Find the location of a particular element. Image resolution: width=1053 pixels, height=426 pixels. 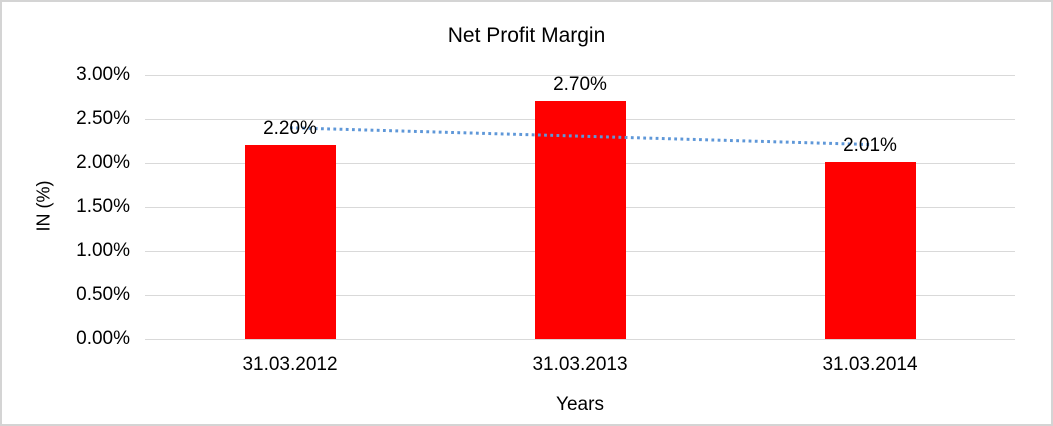

chart-title: Net Profit Margin is located at coordinates (526, 35).